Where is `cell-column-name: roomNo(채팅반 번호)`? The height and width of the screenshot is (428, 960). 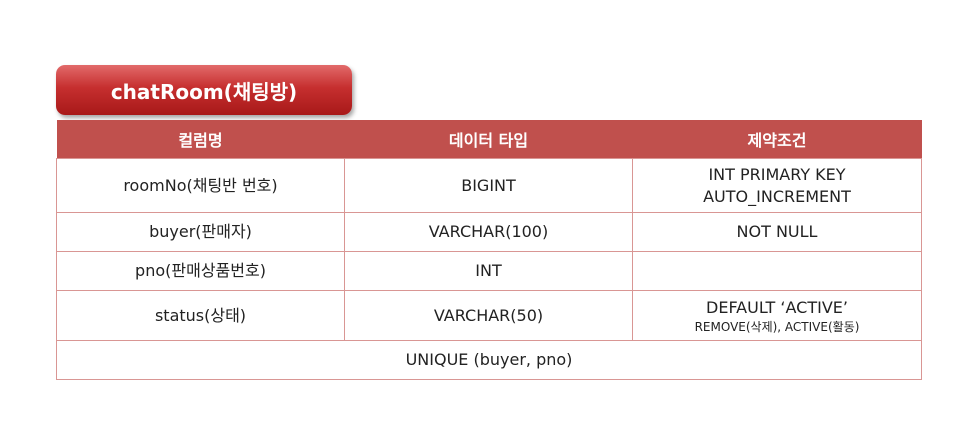
cell-column-name: roomNo(채팅반 번호) is located at coordinates (200, 185).